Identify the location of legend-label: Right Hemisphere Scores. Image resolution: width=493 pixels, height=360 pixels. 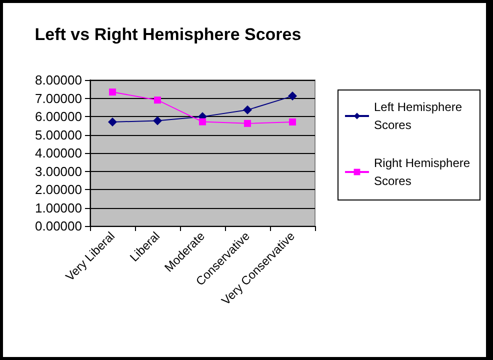
(424, 172).